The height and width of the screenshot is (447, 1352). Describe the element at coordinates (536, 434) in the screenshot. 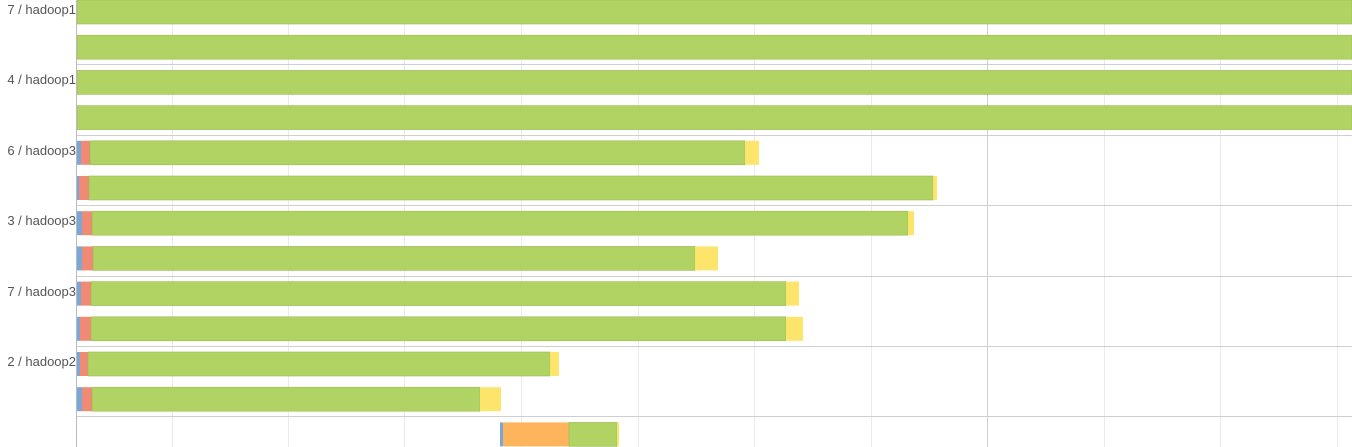

I see `segment-orange` at that location.